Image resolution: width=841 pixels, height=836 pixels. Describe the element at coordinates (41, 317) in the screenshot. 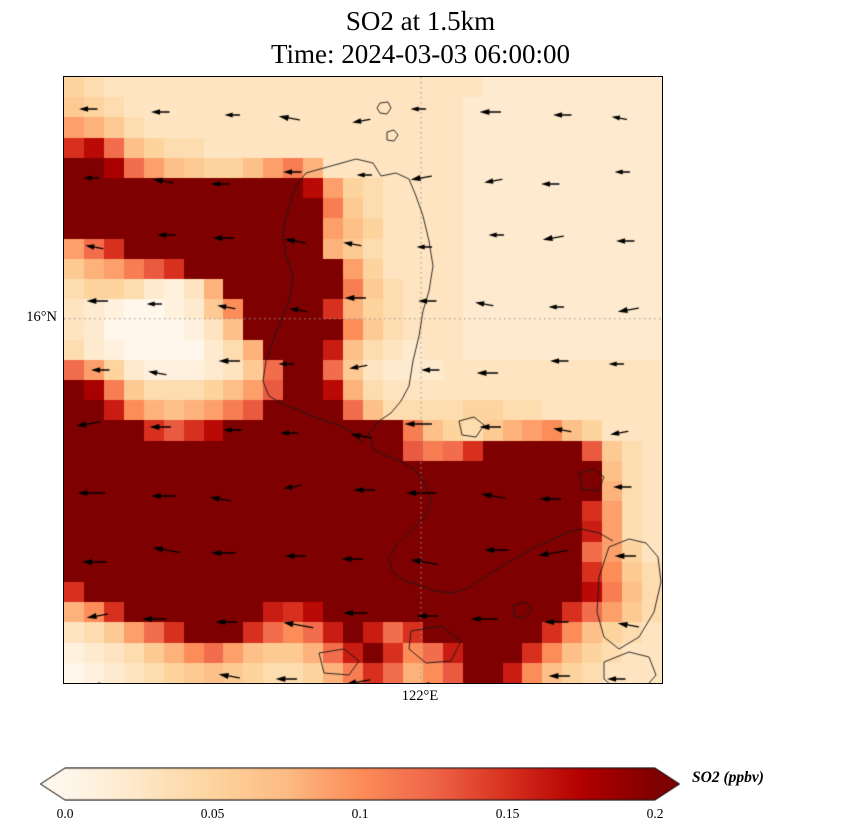

I see `y-axis-tick-label: 16°N` at that location.